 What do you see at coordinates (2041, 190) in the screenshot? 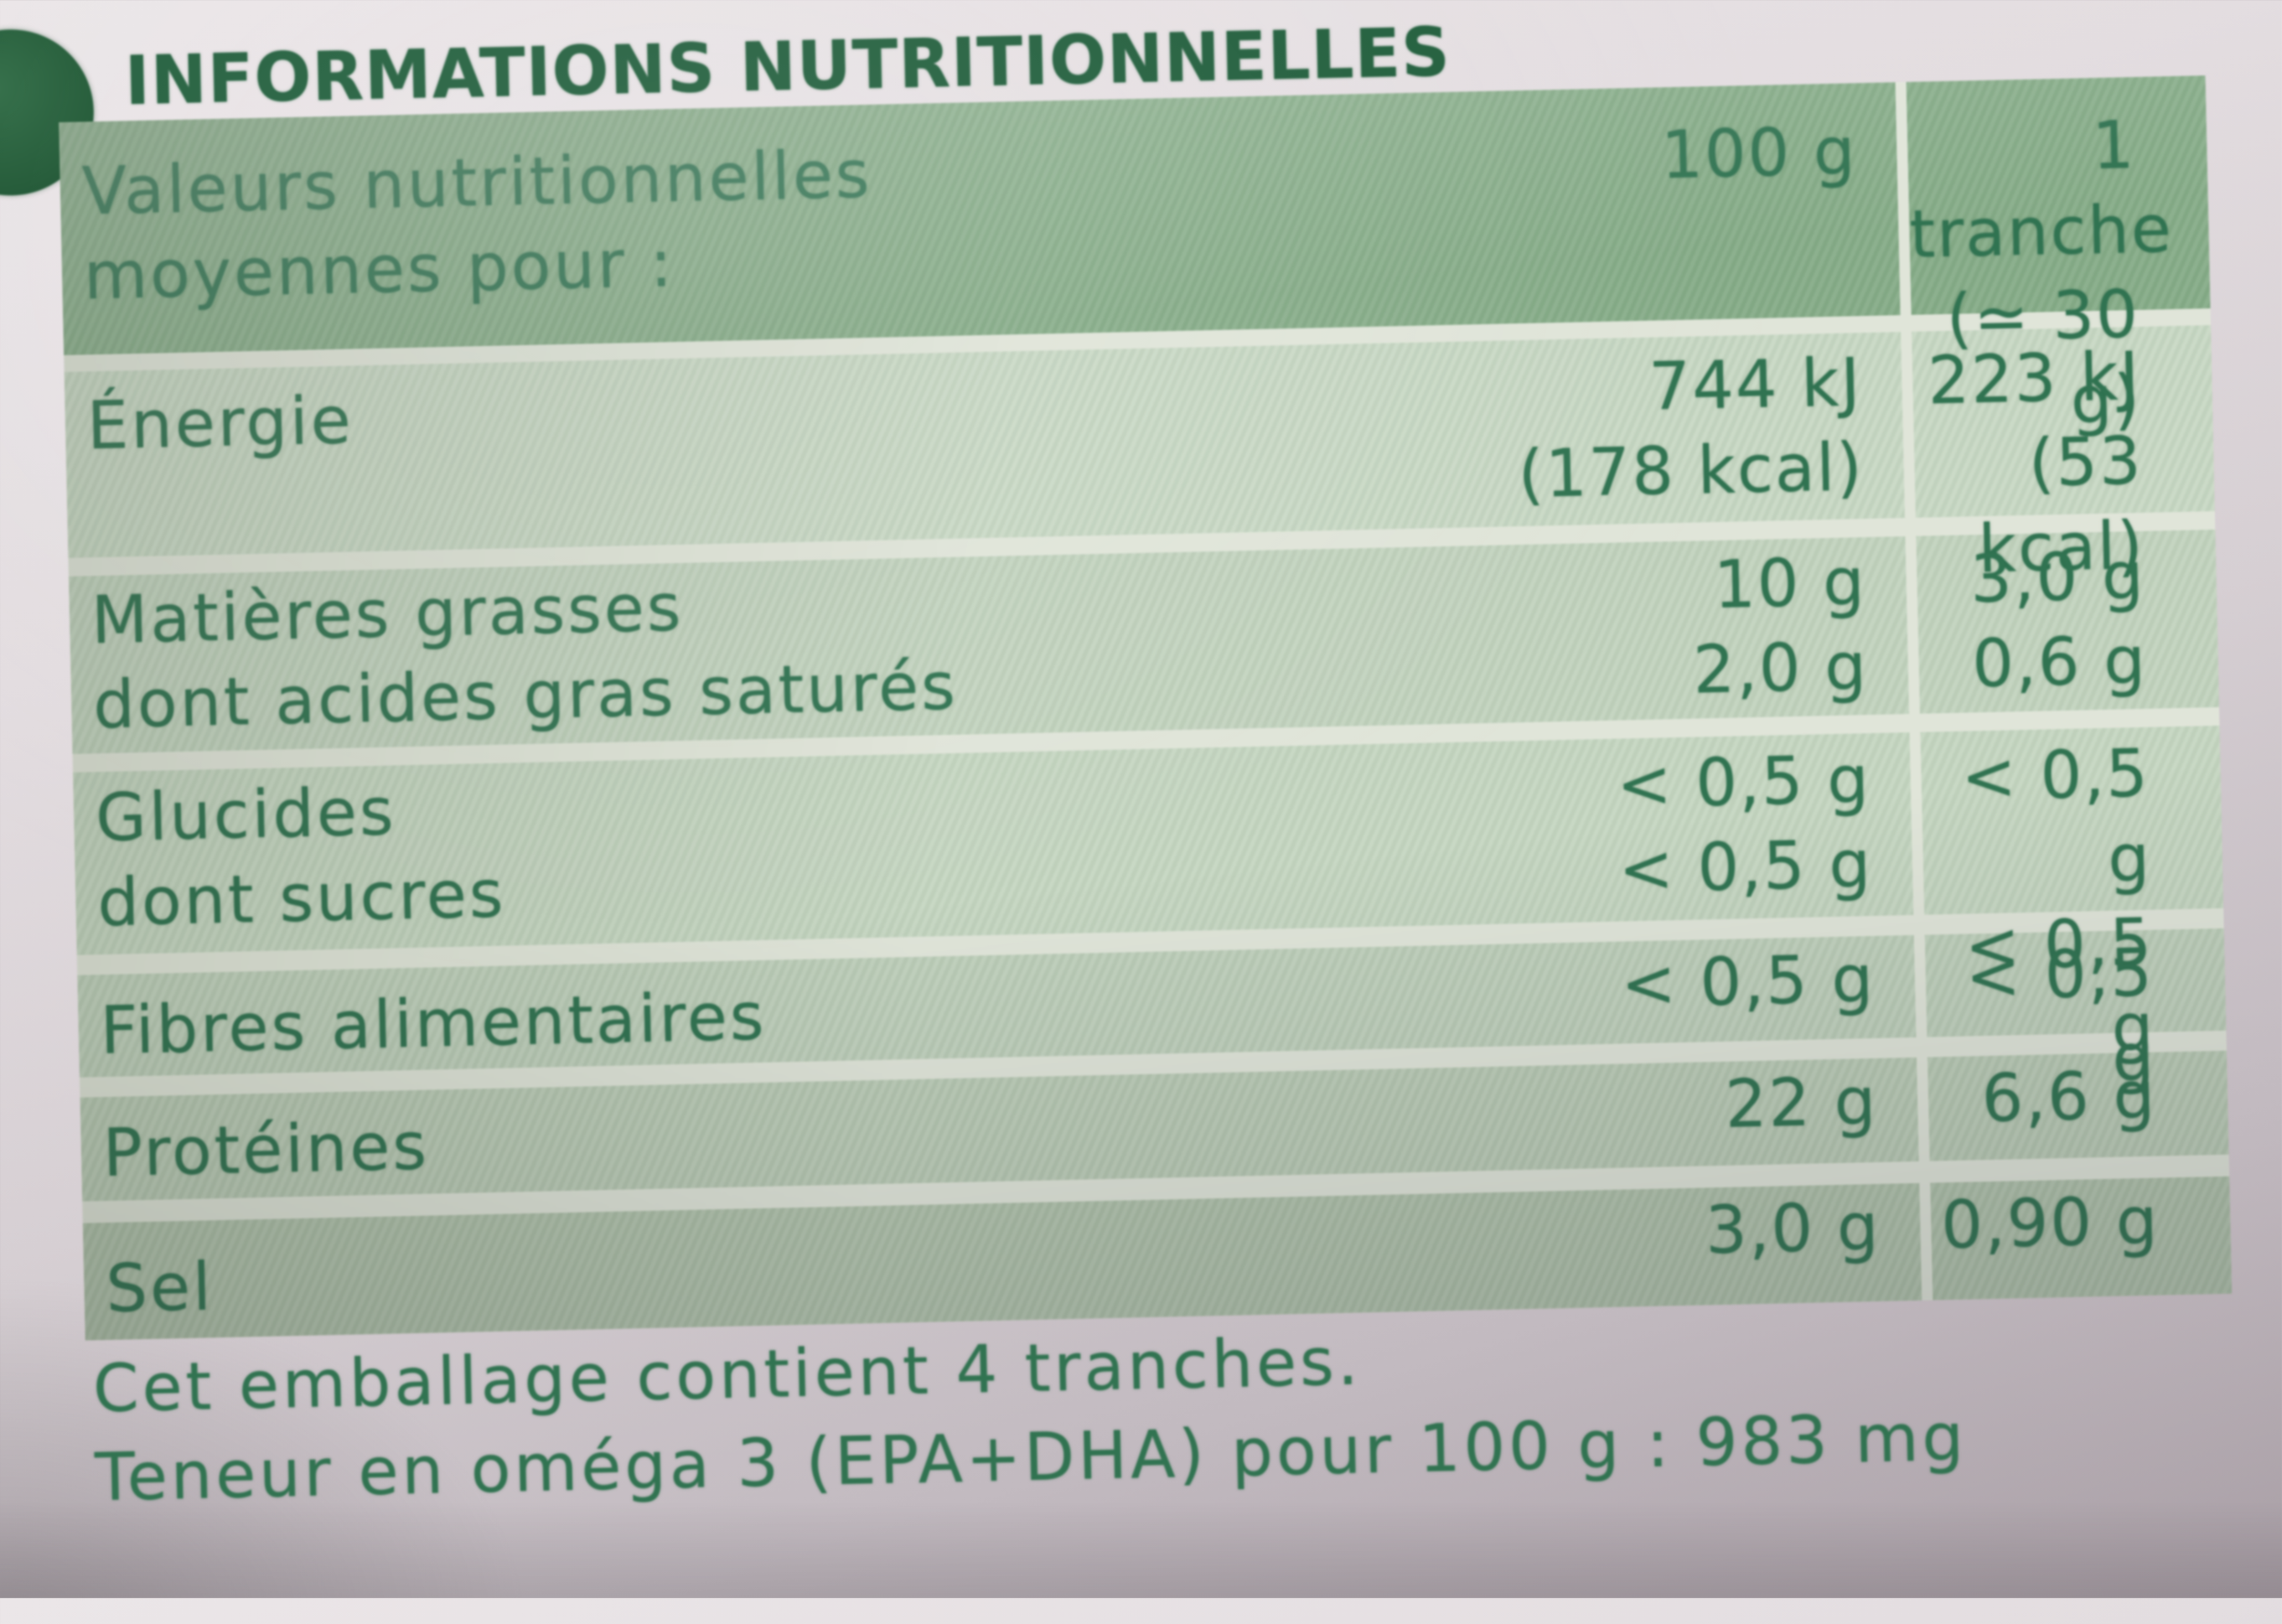
I see `header-col-slice-line1: 1 tranche` at bounding box center [2041, 190].